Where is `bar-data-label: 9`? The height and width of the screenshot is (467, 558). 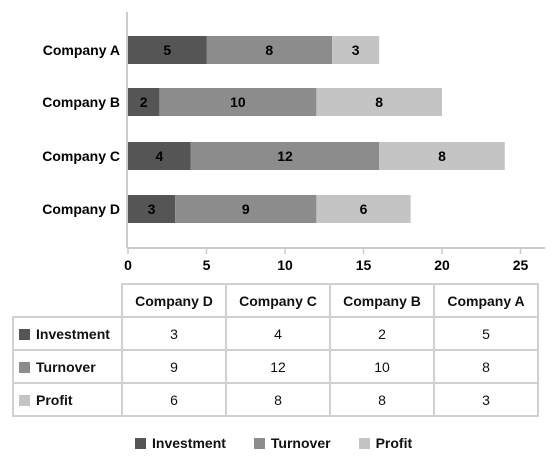
bar-data-label: 9 is located at coordinates (246, 209).